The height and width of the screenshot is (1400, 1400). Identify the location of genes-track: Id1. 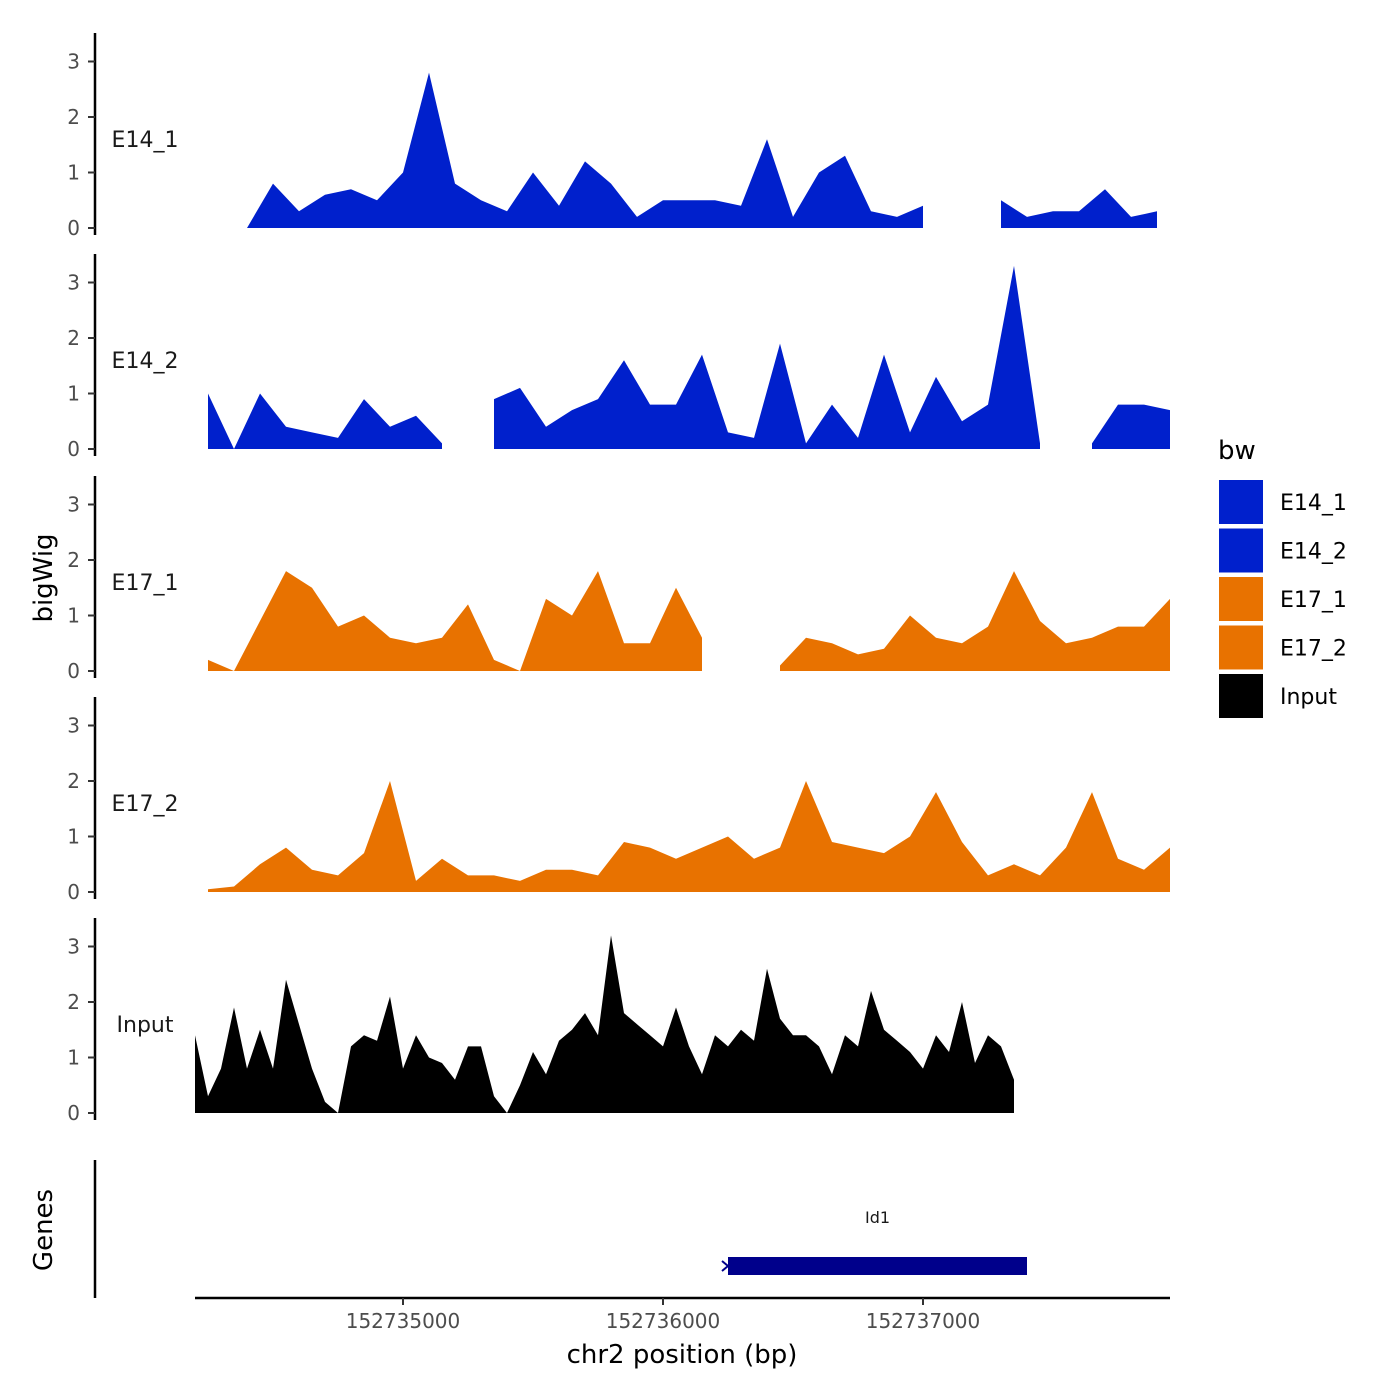
(560, 1229).